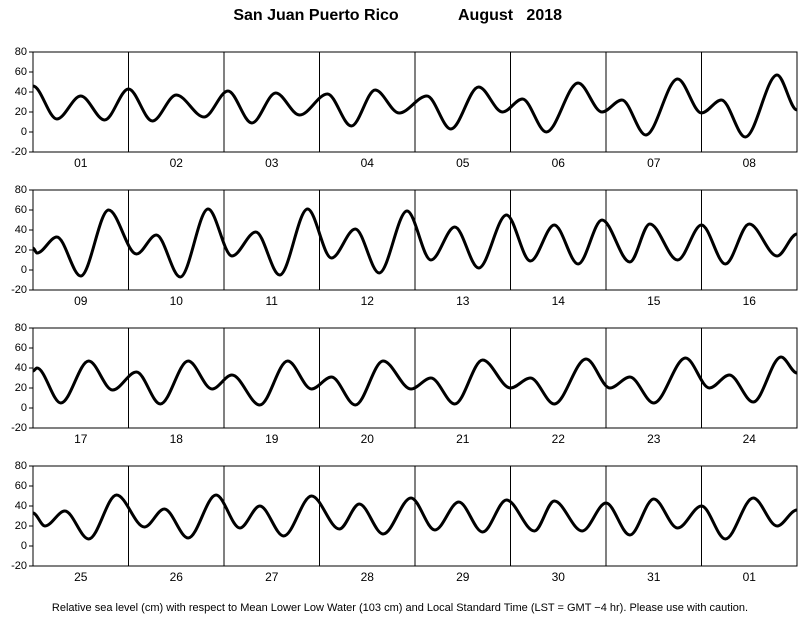 The width and height of the screenshot is (800, 618). I want to click on chart-title: San Juan Puerto Rico, so click(316, 15).